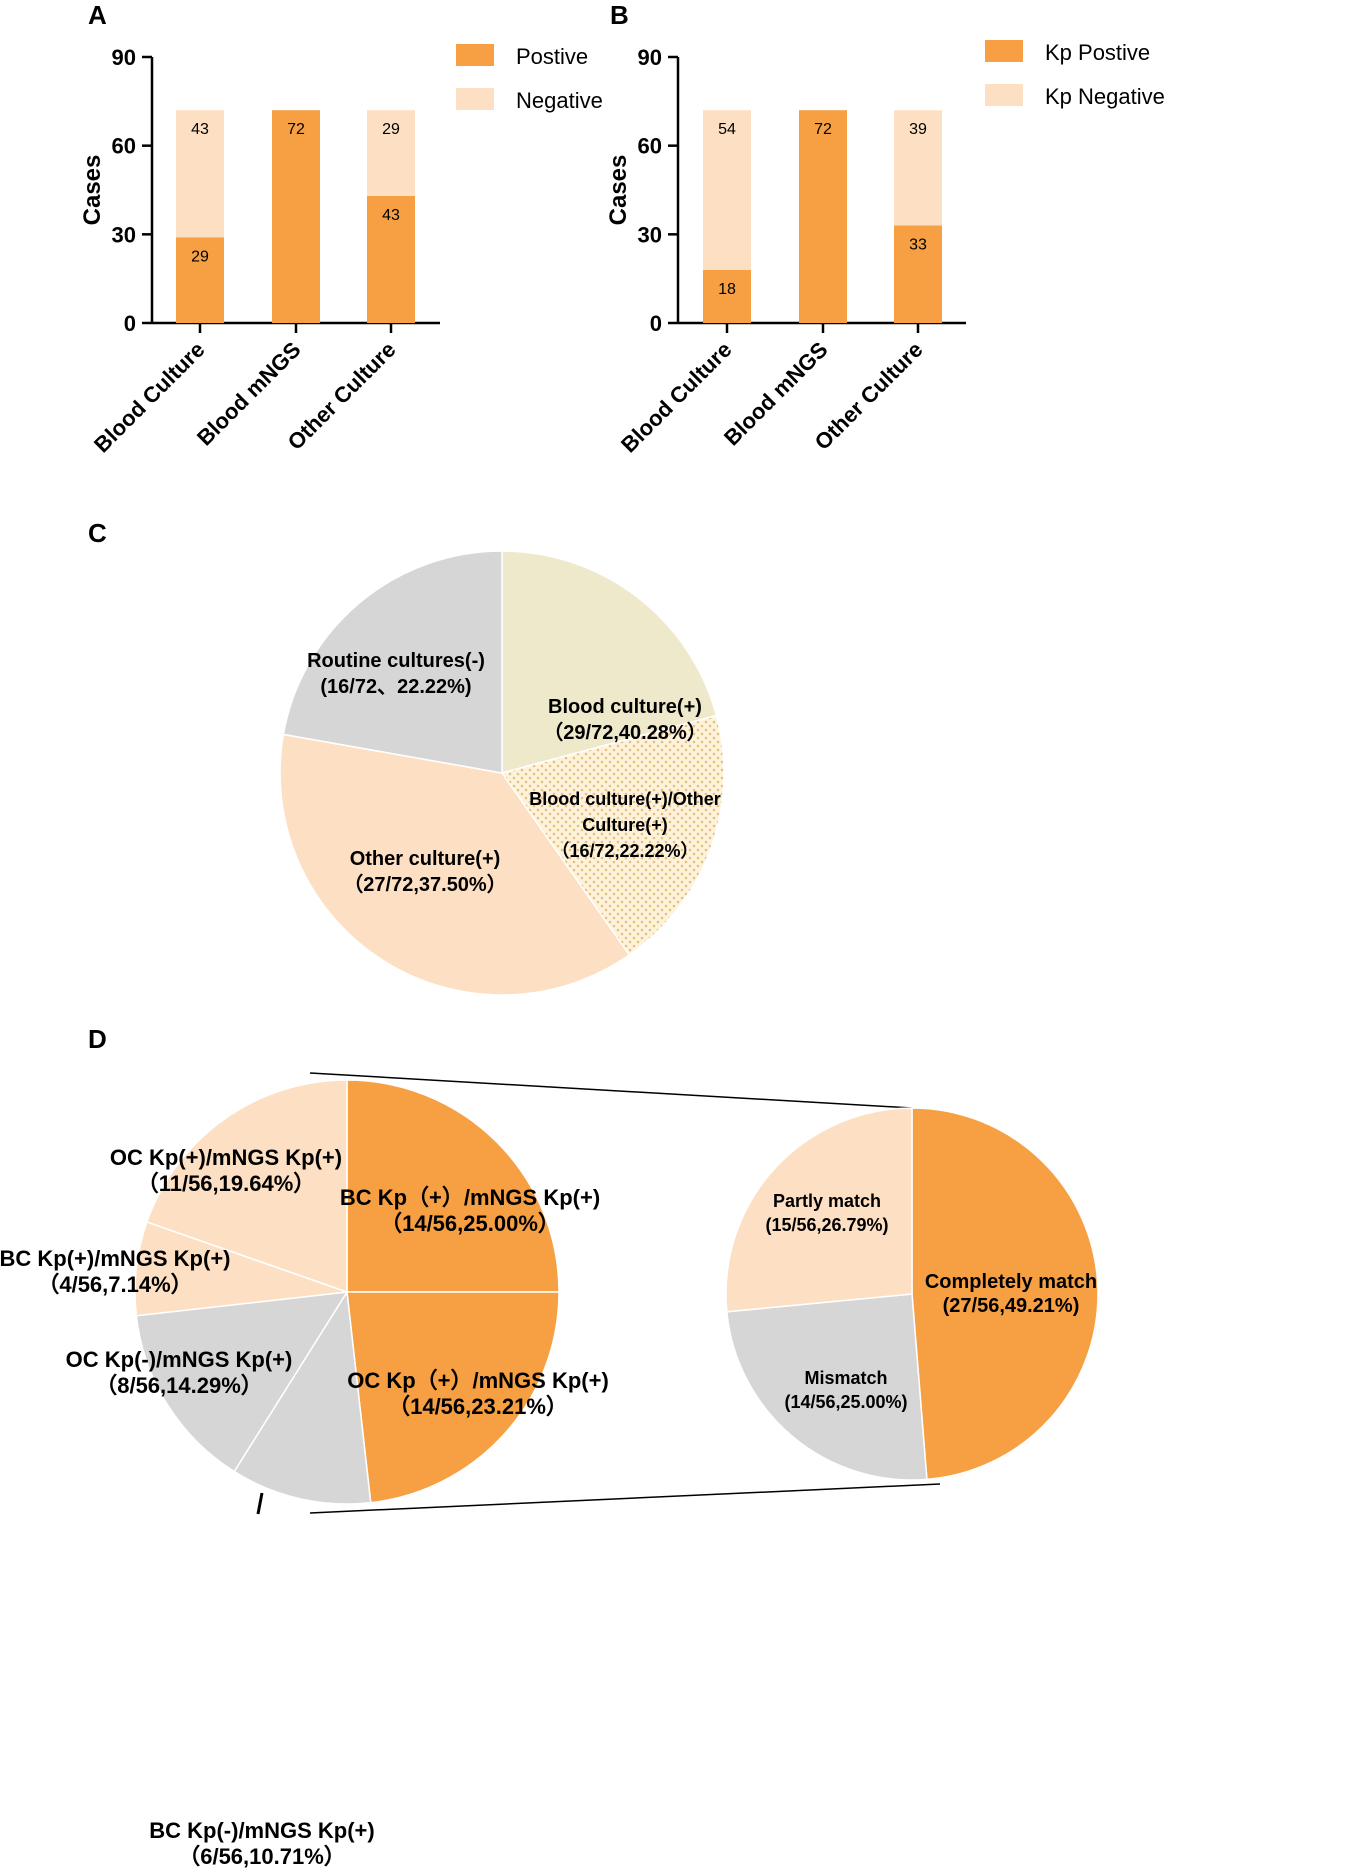  What do you see at coordinates (624, 732) in the screenshot?
I see `pie-label-blood-culture-detail-1: （29/72,40.28%）` at bounding box center [624, 732].